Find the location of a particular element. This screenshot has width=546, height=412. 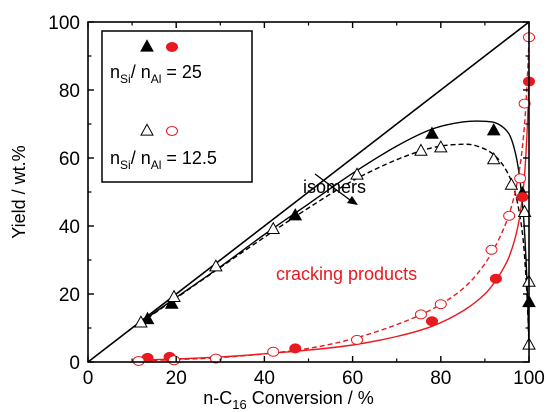

legend-circle-filled is located at coordinates (172, 47).